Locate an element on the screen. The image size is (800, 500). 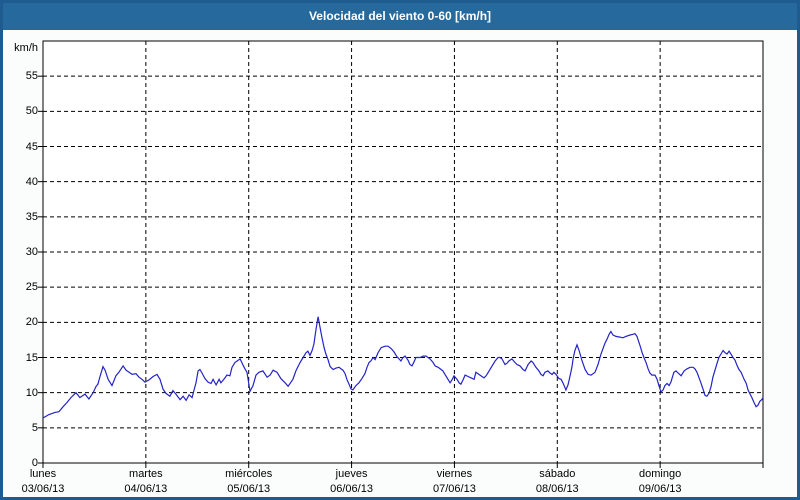
y-axis-tick-label: 25 is located at coordinates (31, 287).